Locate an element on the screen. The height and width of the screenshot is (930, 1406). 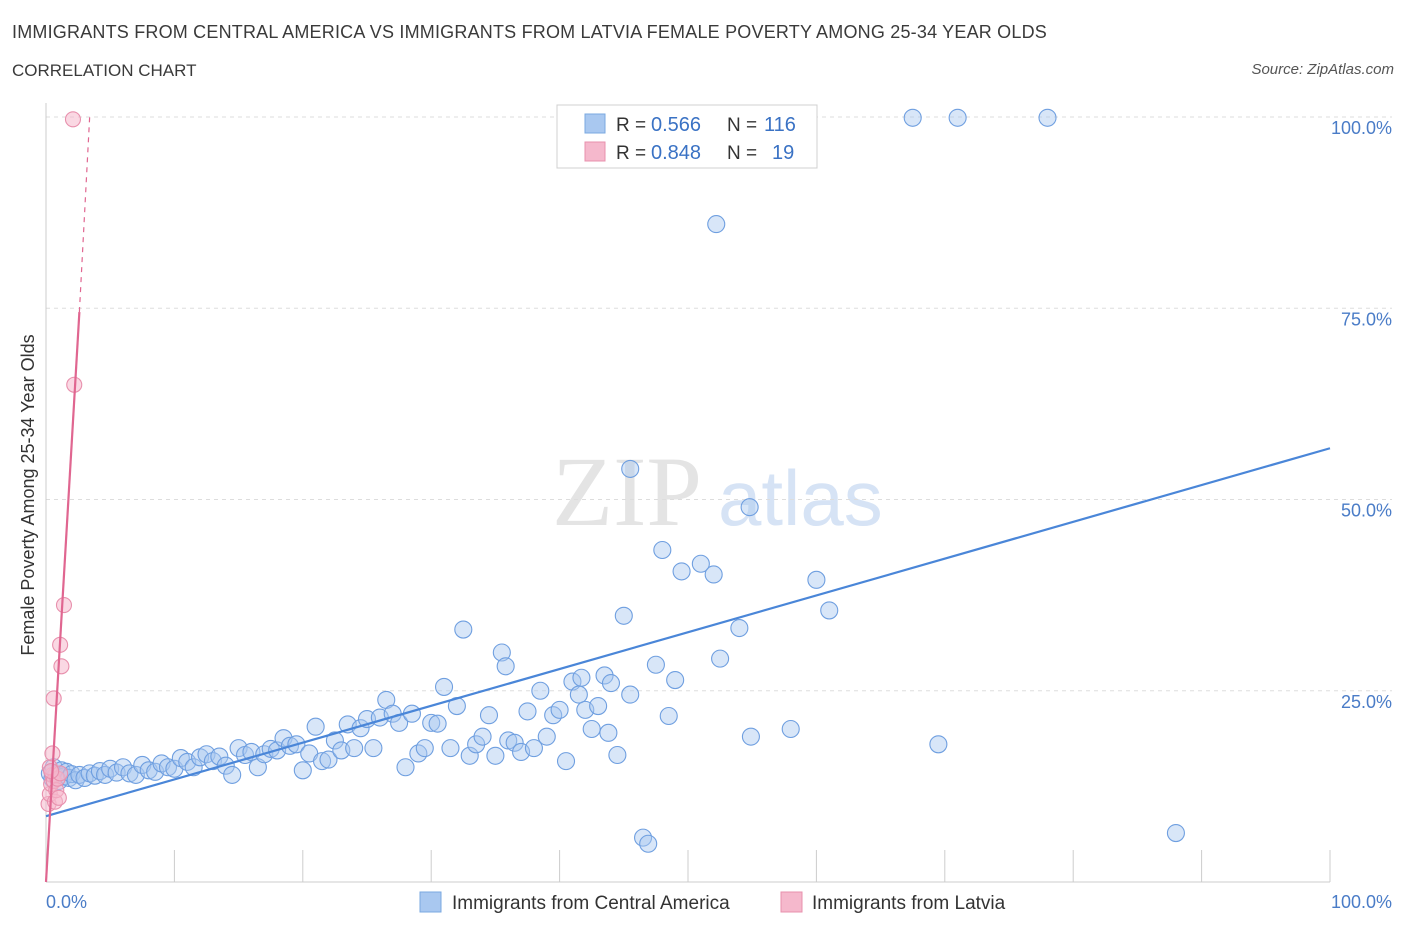
correlation-legend: R = 0.566 N = 116 R = 0.848 N = 19 is located at coordinates (687, 136).